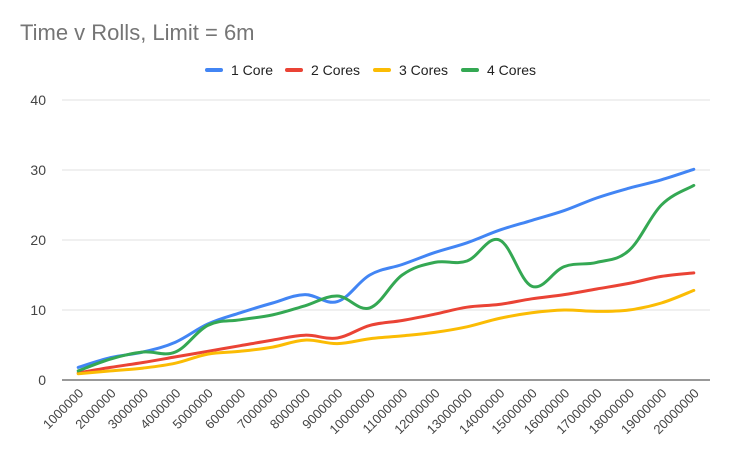 This screenshot has height=461, width=746. What do you see at coordinates (137, 32) in the screenshot?
I see `chart-title: Time v Rolls, Limit = 6m` at bounding box center [137, 32].